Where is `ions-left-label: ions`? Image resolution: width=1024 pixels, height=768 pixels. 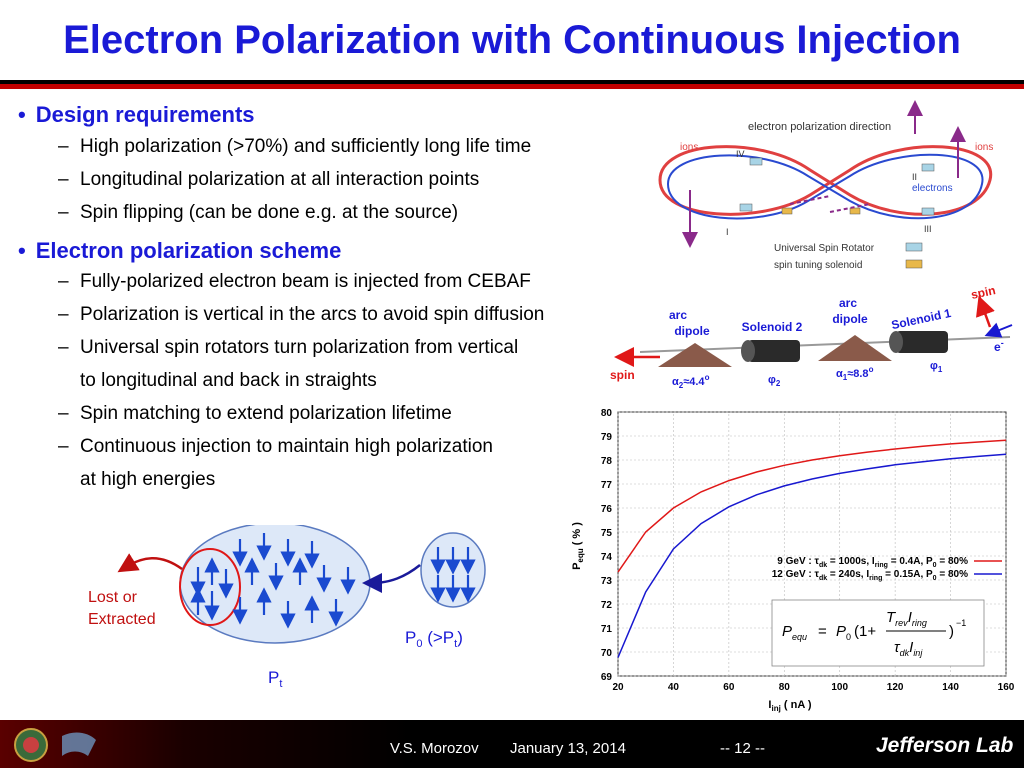 ions-left-label: ions is located at coordinates (689, 147).